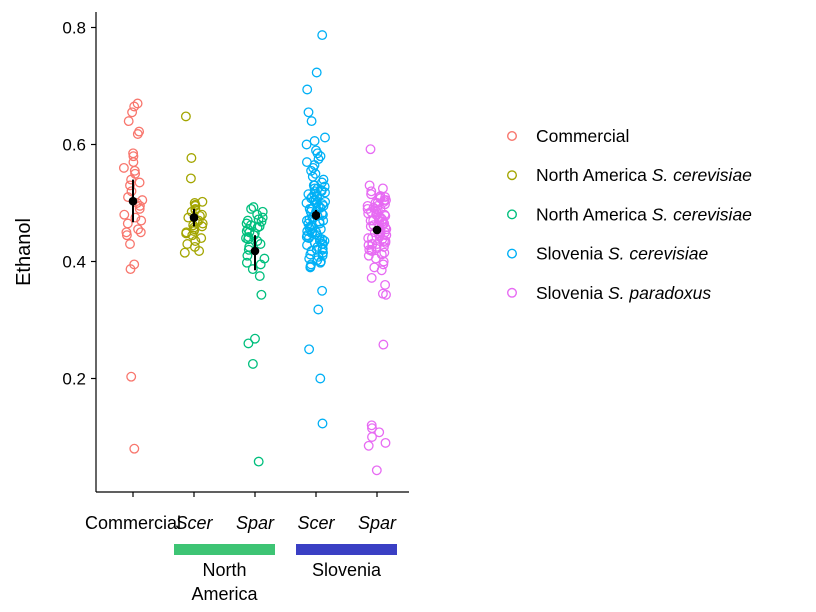 Image resolution: width=816 pixels, height=612 pixels. I want to click on legend-label-species: S. paradoxus, so click(659, 293).